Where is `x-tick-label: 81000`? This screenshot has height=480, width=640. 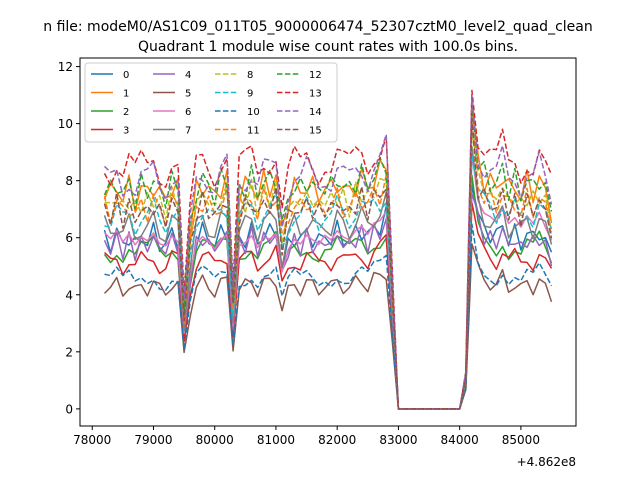
x-tick-label: 81000 is located at coordinates (276, 440).